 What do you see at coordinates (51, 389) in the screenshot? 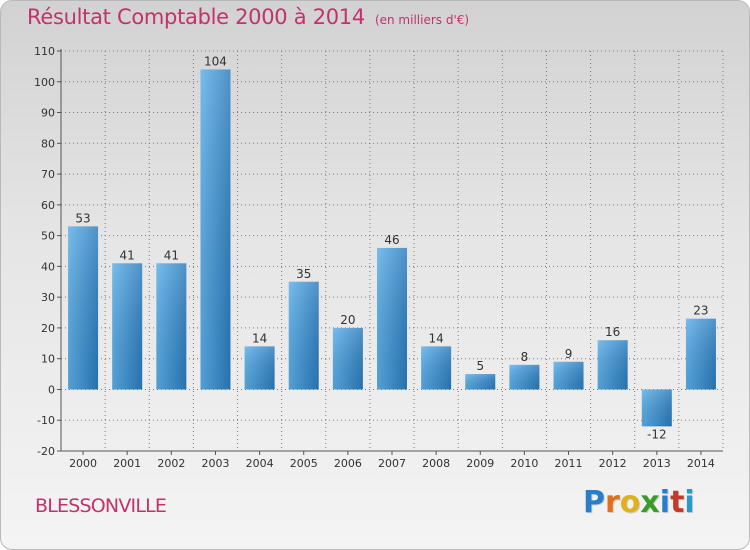
I see `y-tick-label: 0` at bounding box center [51, 389].